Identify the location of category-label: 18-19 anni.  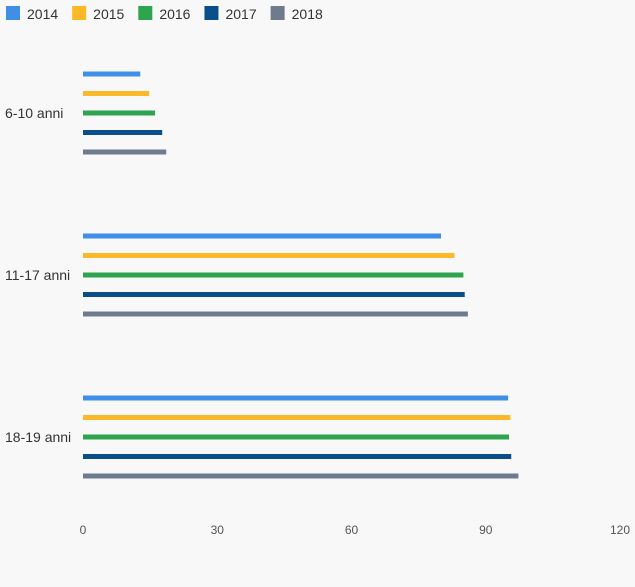
(38, 437).